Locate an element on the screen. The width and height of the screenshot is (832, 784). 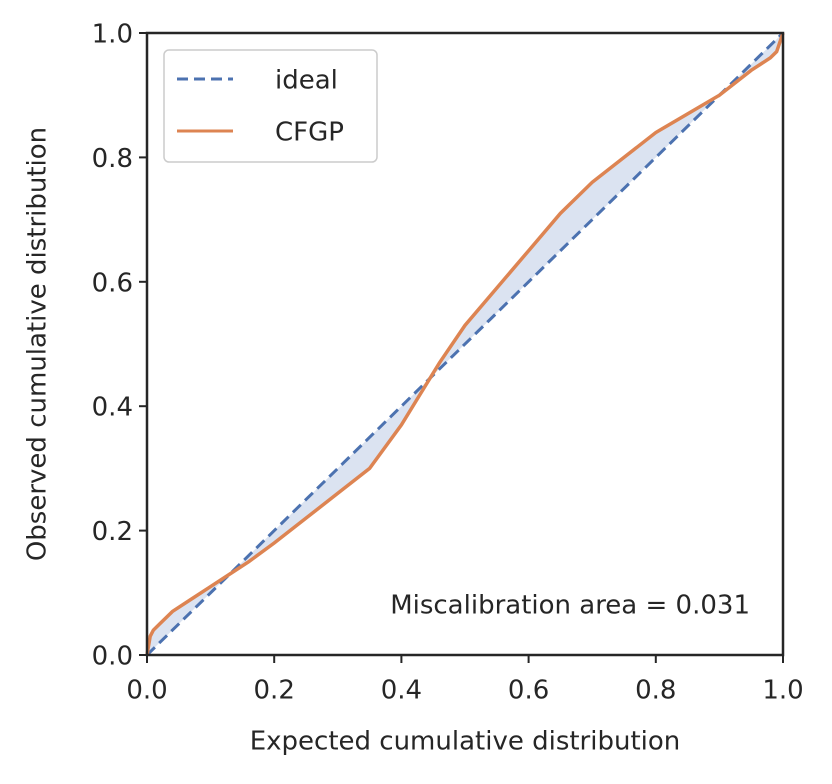
legend-label: CFGP is located at coordinates (309, 133).